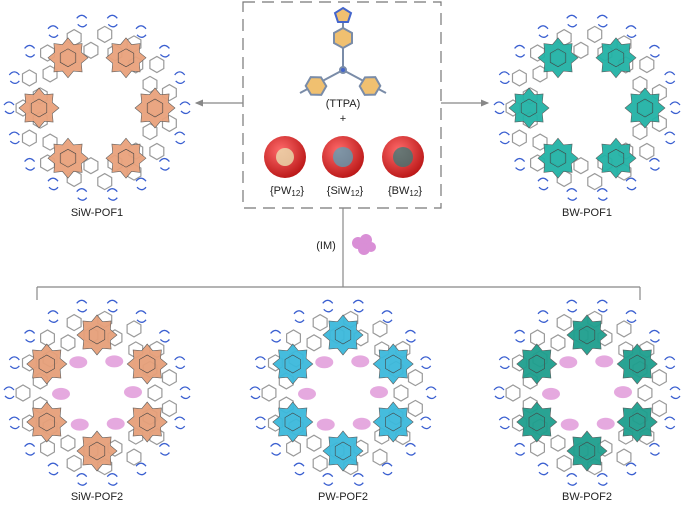  Describe the element at coordinates (587, 213) in the screenshot. I see `product-label: BW-POF1` at that location.